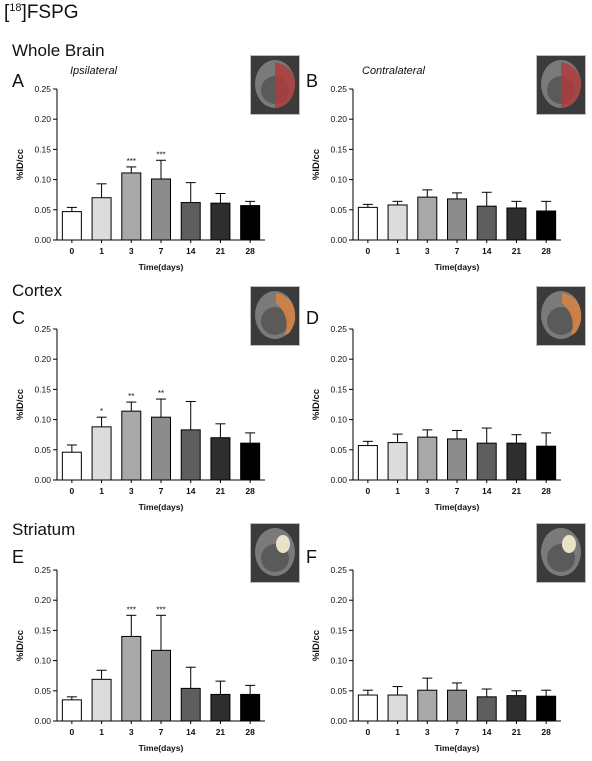  I want to click on region-overlay-whole-brain, so click(571, 85).